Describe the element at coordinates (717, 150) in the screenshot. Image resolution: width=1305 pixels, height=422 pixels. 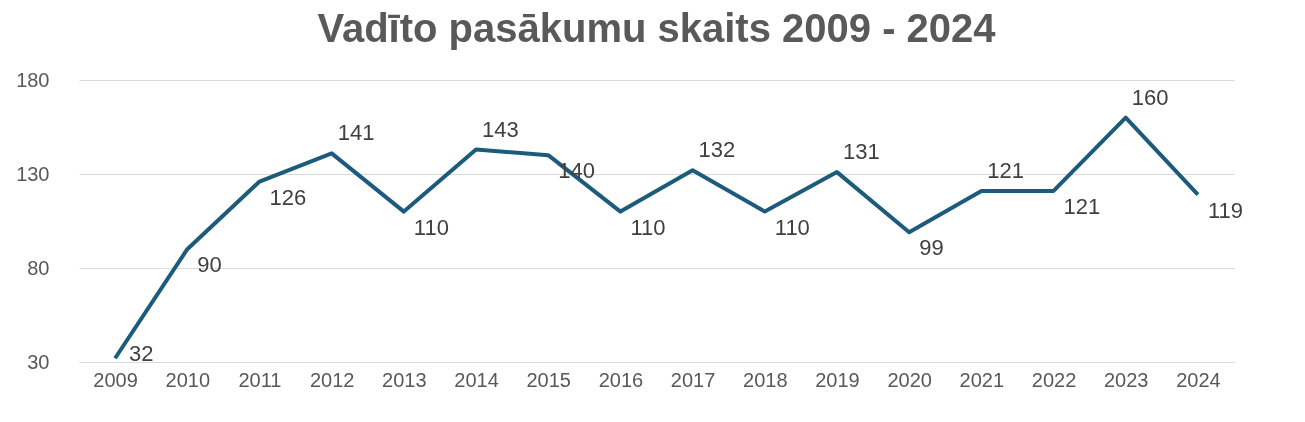
I see `data-label: 132` at that location.